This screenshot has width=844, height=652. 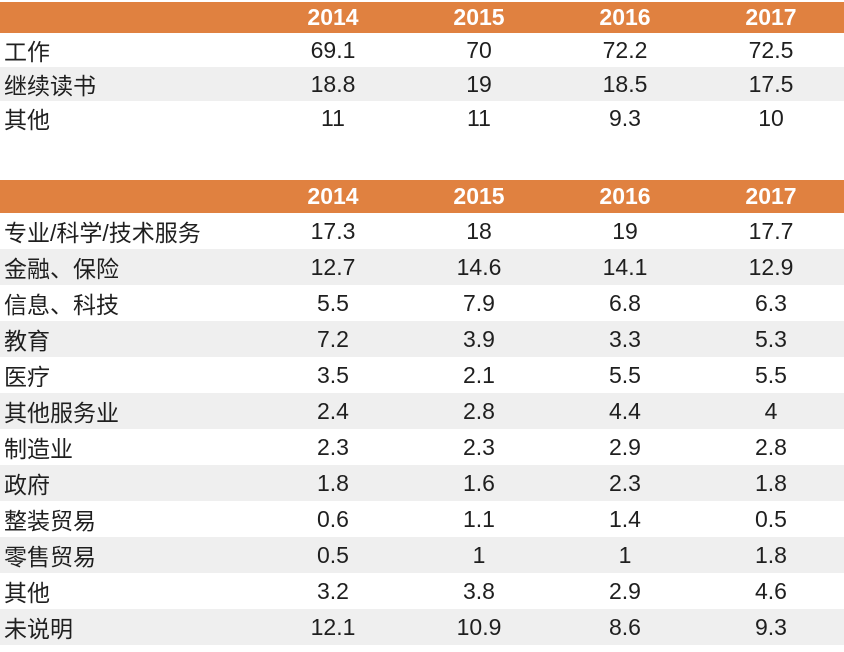 I want to click on cell-value: 3.8, so click(x=479, y=590).